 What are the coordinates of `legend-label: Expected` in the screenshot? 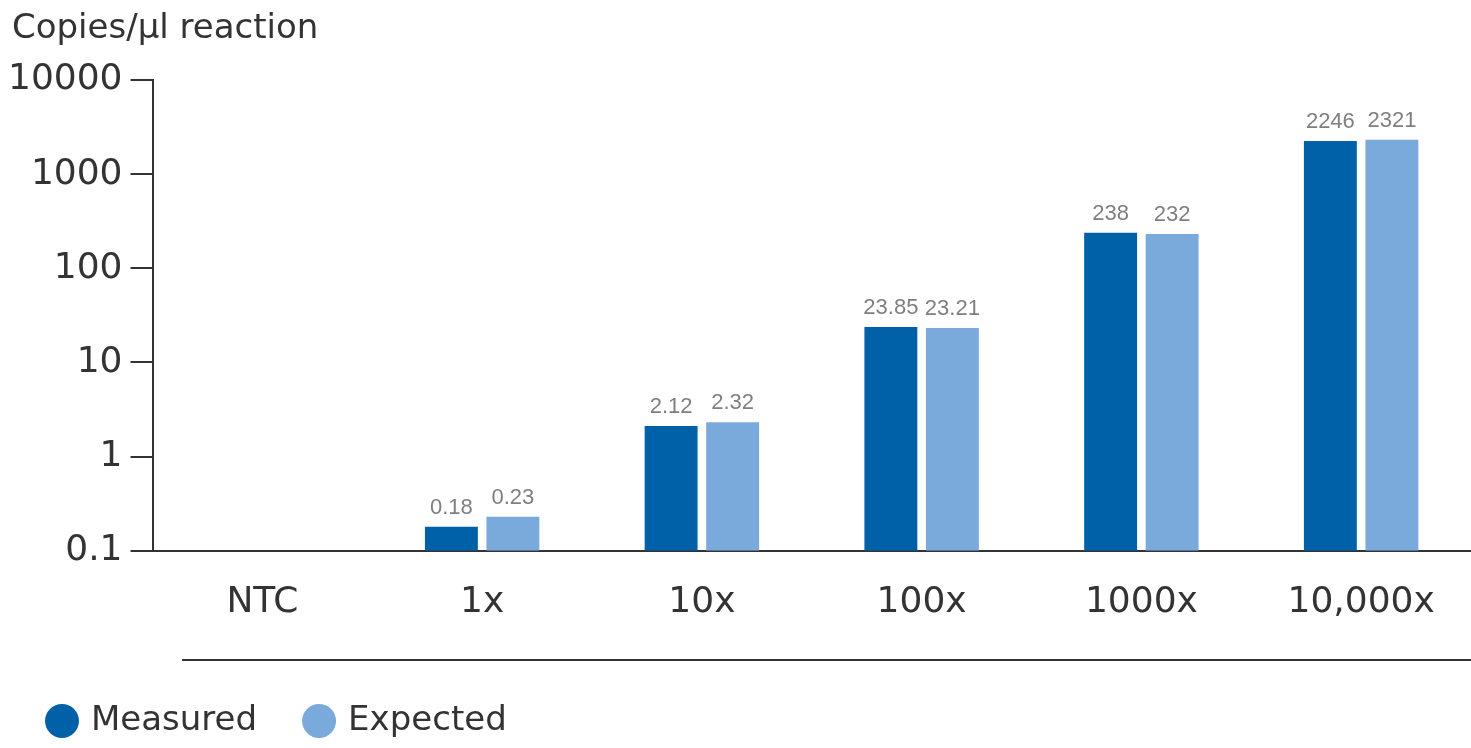 It's located at (427, 717).